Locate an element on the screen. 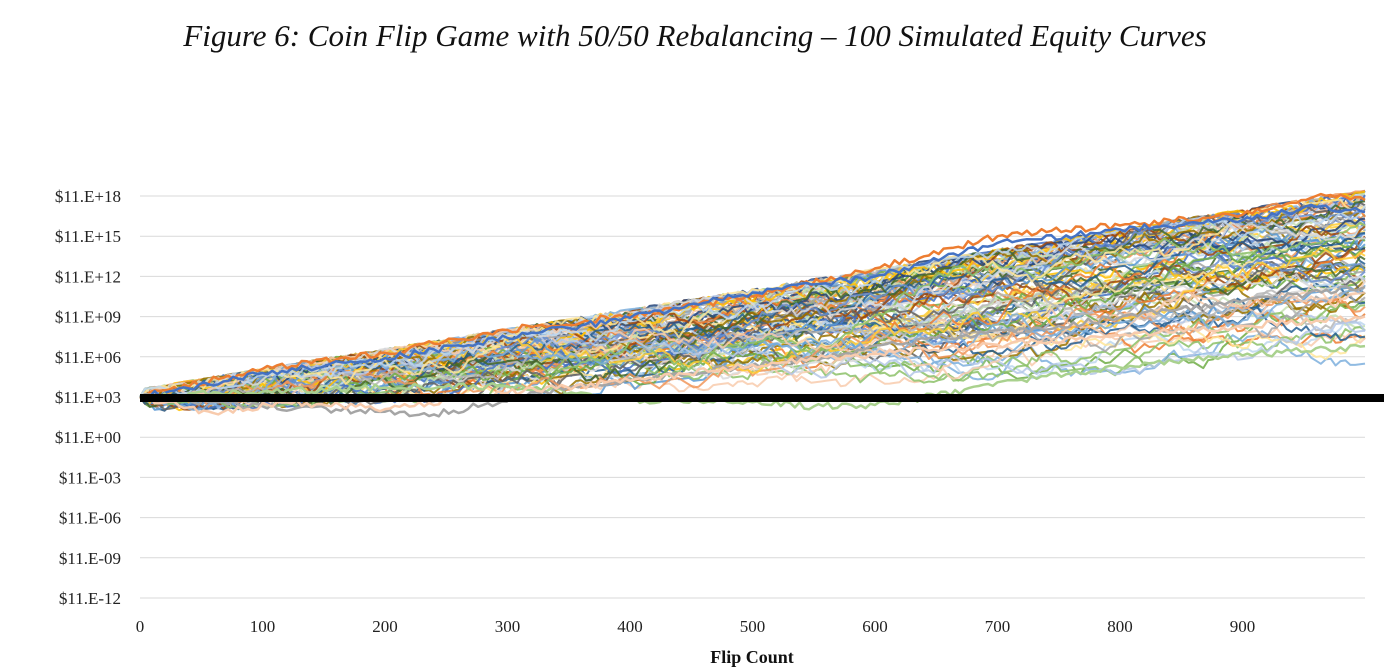 The image size is (1390, 670). x-tick-label: 400 is located at coordinates (630, 626).